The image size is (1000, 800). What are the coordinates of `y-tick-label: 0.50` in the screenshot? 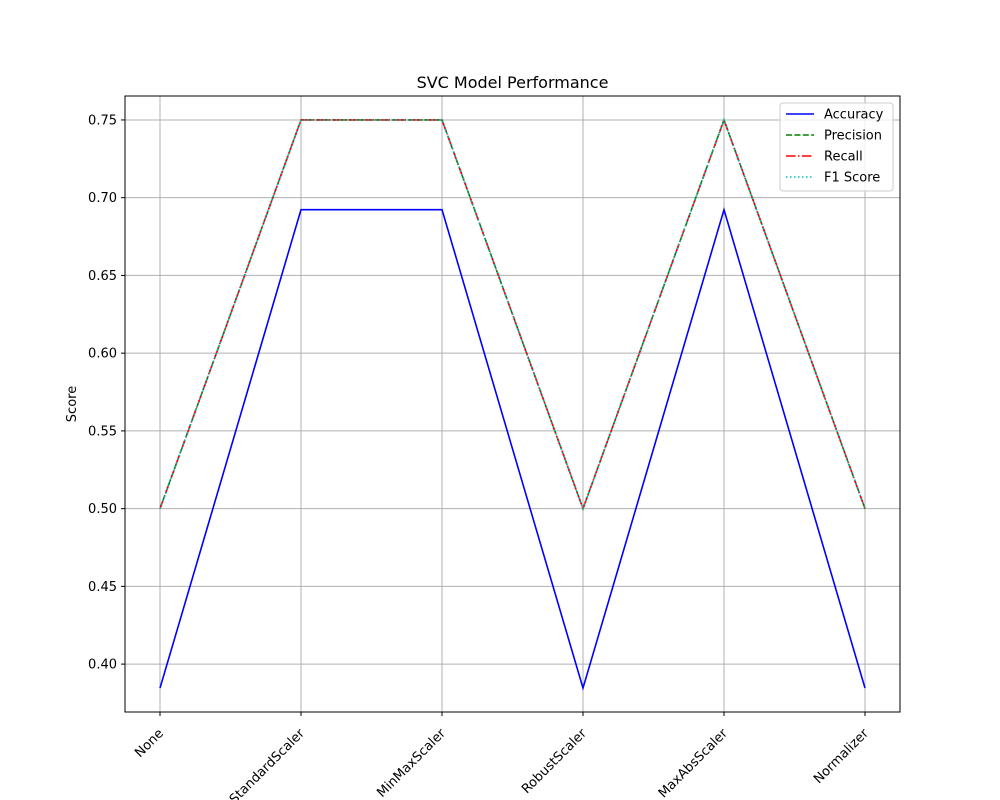 It's located at (102, 509).